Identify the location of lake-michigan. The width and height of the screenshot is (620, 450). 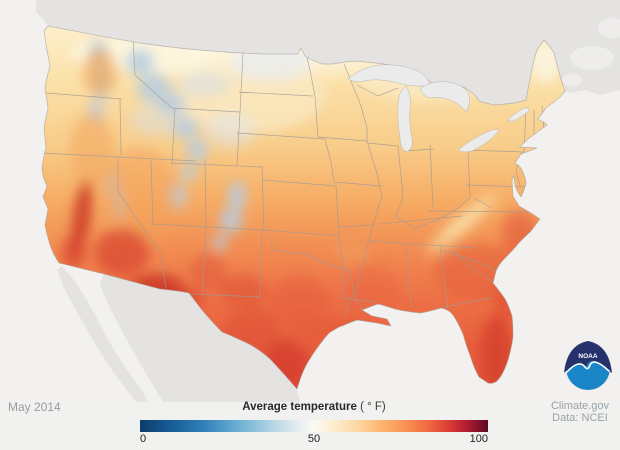
(405, 119).